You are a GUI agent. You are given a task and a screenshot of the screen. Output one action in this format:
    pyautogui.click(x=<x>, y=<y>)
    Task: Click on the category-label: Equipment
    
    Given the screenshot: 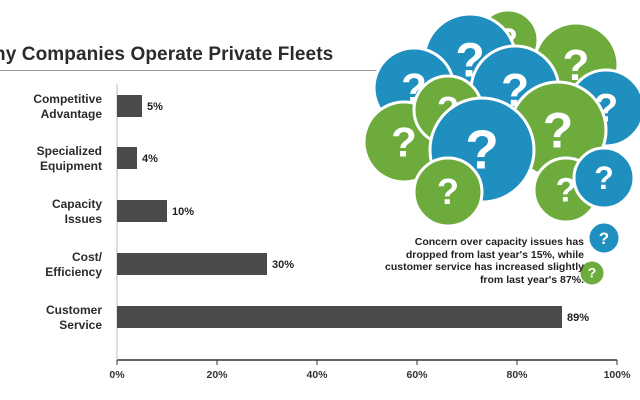 What is the action you would take?
    pyautogui.click(x=71, y=166)
    